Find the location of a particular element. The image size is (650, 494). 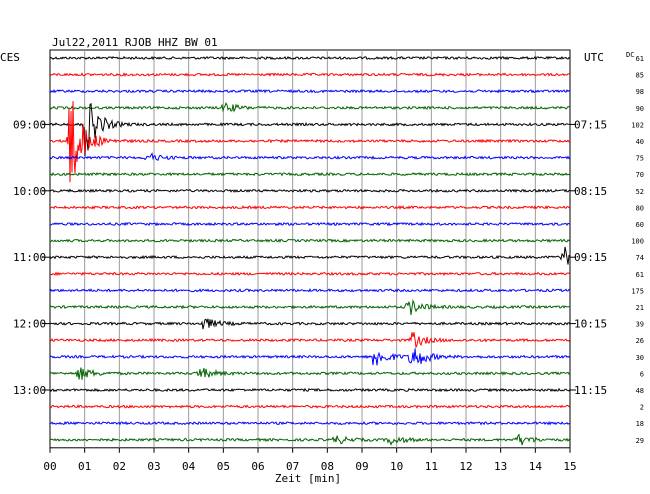

left-time-label: 09:00 is located at coordinates (29, 124).